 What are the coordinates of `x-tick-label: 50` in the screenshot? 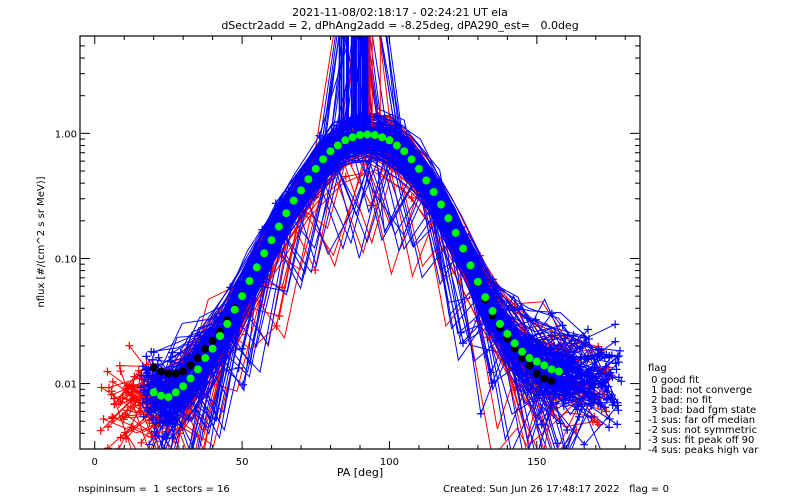 It's located at (242, 462).